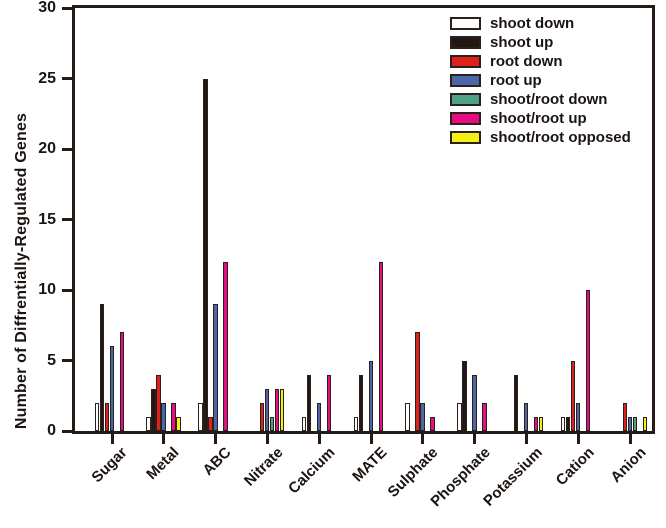  I want to click on x-tick-label: Calcium, so click(311, 471).